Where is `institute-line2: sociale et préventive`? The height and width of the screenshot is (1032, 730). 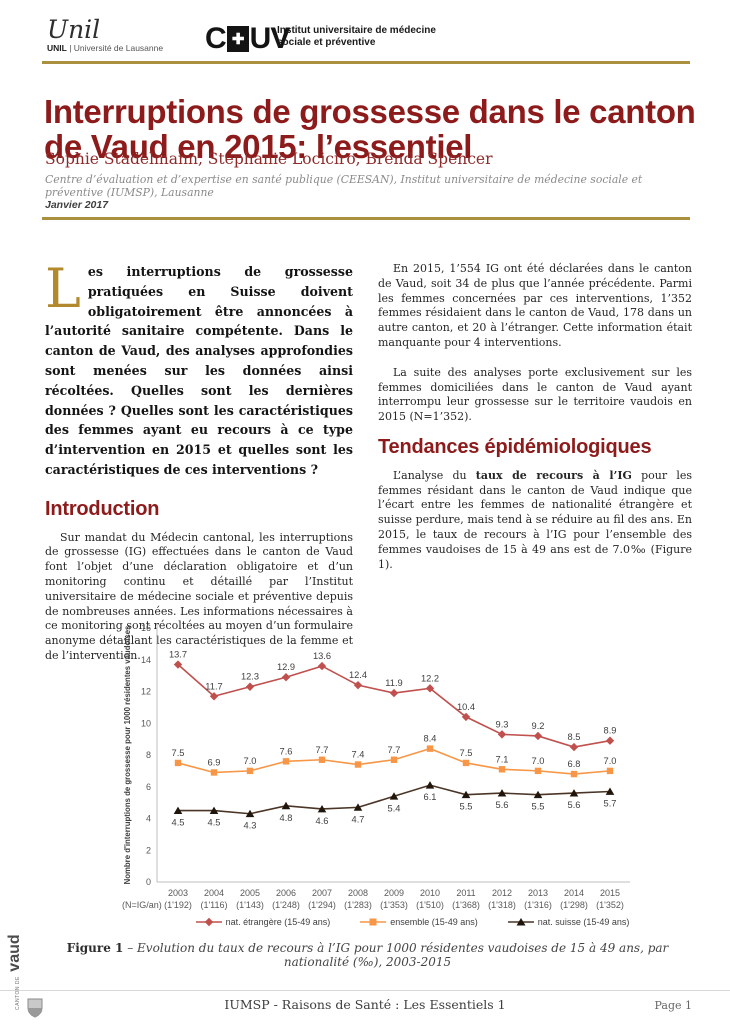 institute-line2: sociale et préventive is located at coordinates (326, 42).